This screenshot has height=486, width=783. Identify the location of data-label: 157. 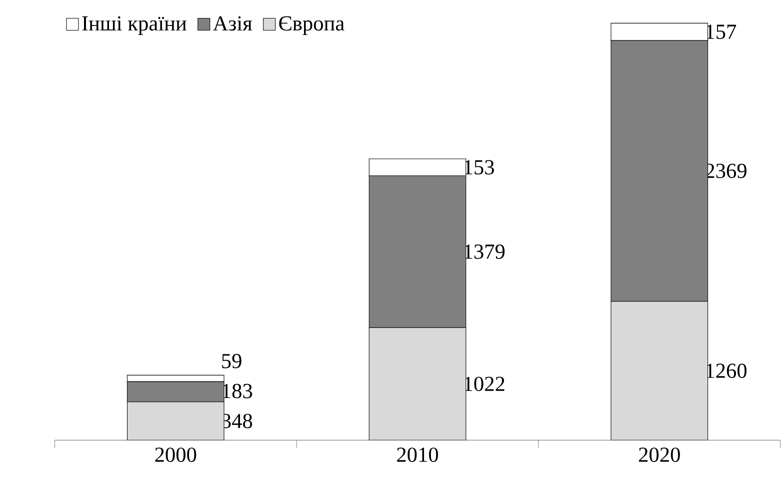
(721, 31).